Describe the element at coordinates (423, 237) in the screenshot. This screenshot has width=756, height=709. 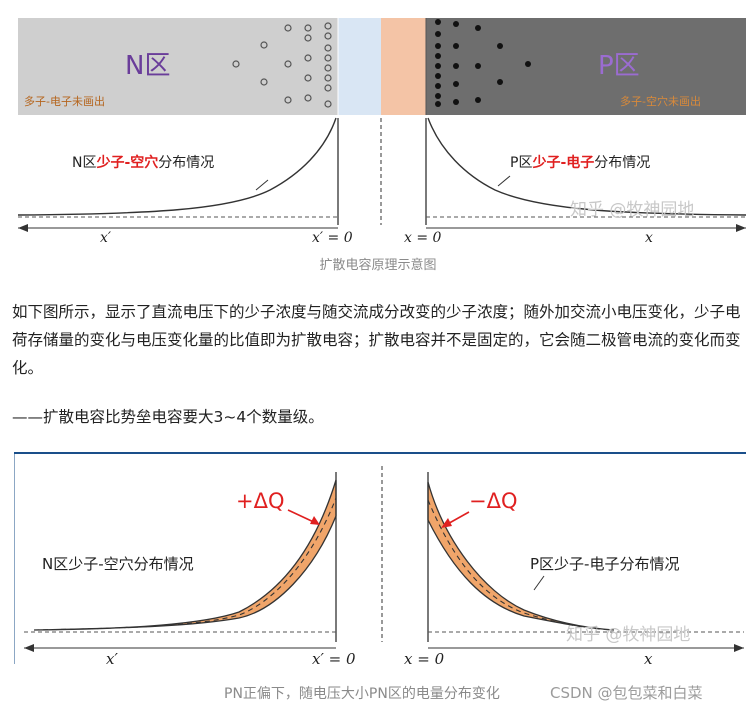
I see `axis-x-zero-label: x = 0` at that location.